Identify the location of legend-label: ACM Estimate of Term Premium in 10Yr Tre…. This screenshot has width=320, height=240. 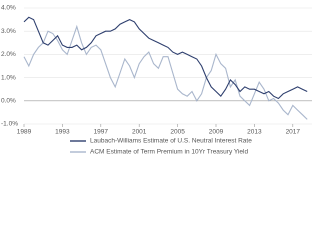
(169, 152).